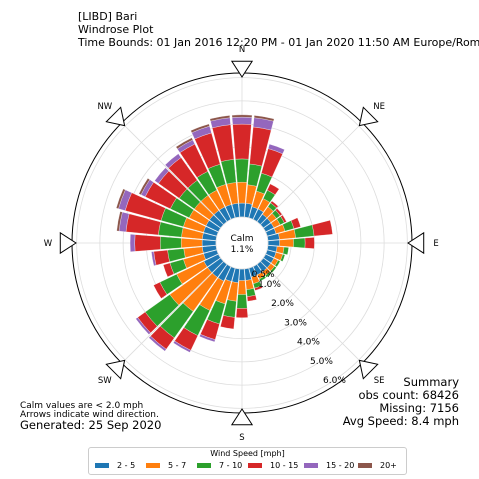  I want to click on chart-plot-title: Windrose Plot, so click(116, 29).